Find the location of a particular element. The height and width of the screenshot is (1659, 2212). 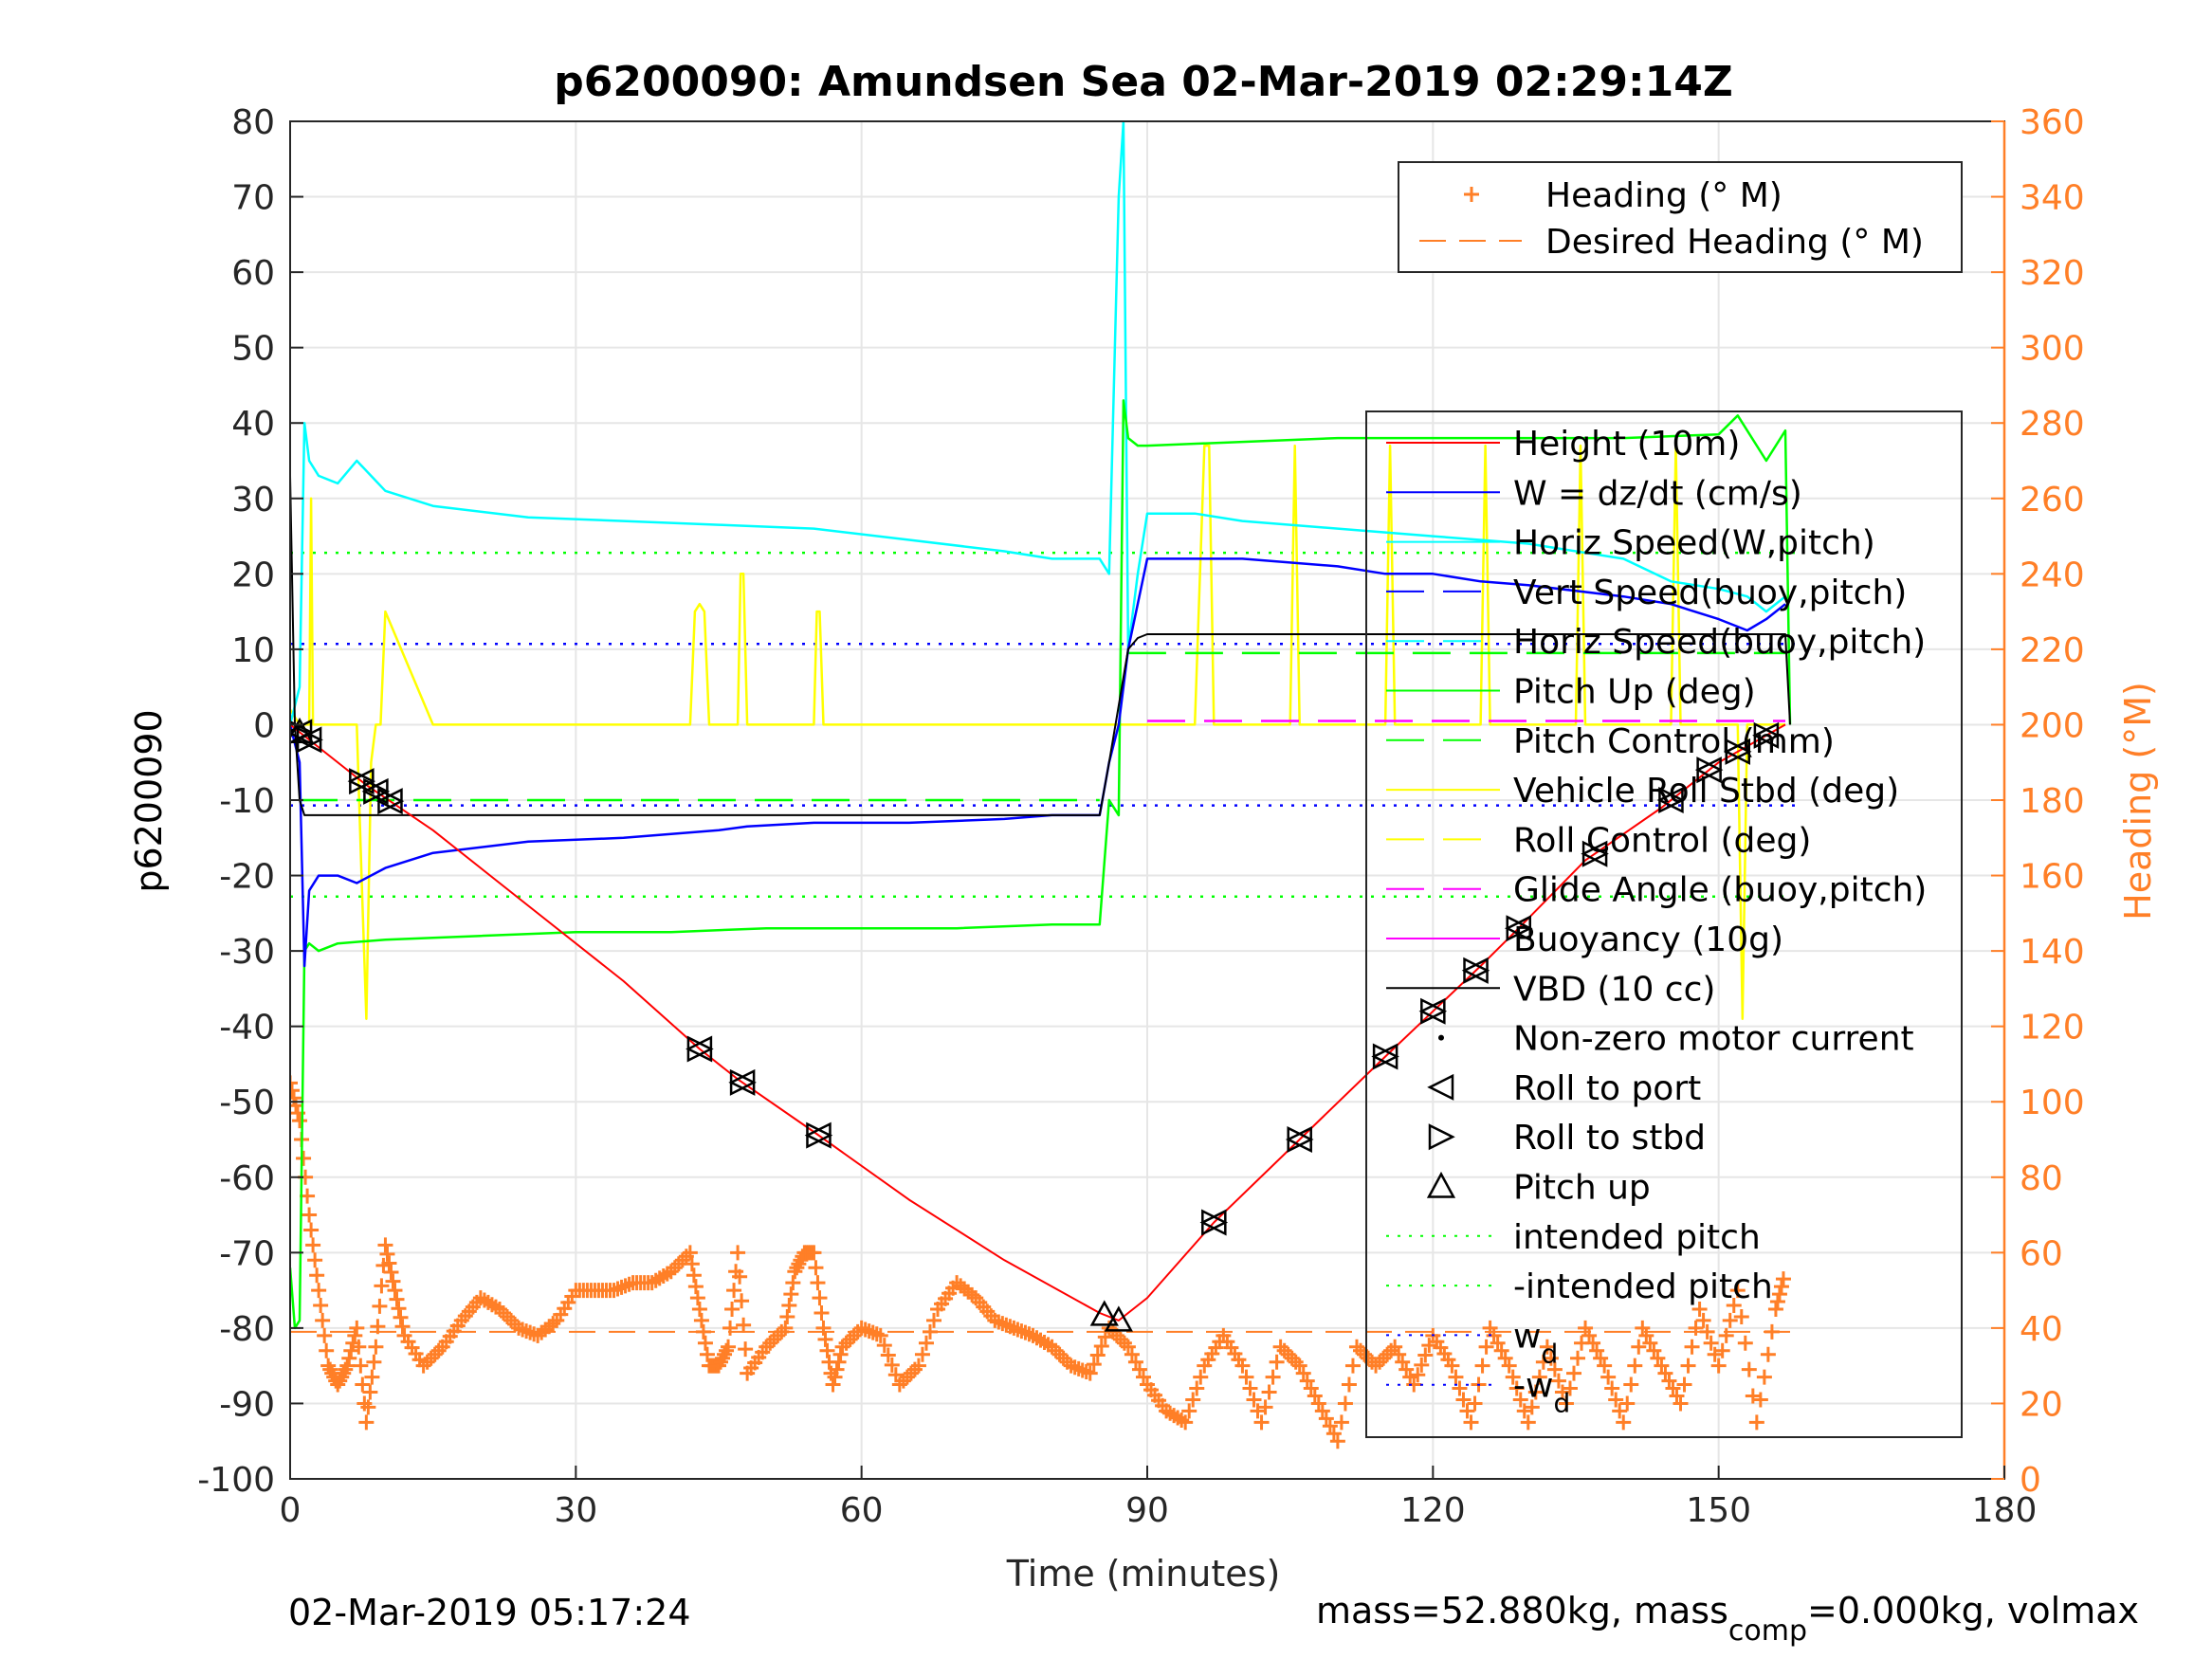

legend-heading-box is located at coordinates (1680, 217).